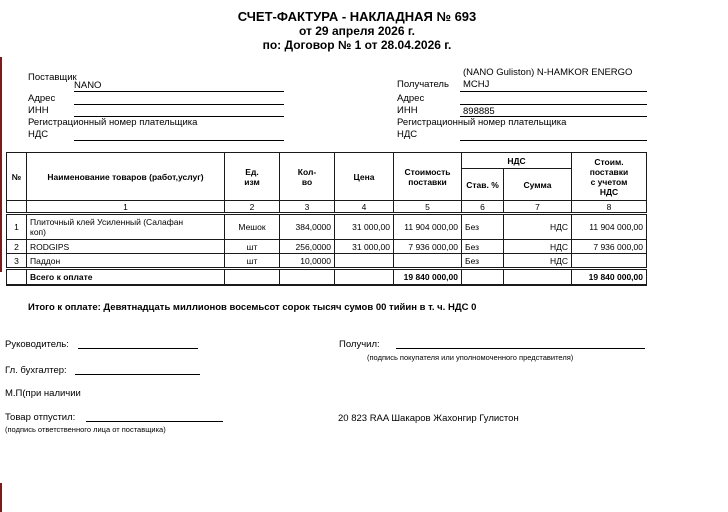  Describe the element at coordinates (52, 77) in the screenshot. I see `supplier-label: Поставщик` at that location.